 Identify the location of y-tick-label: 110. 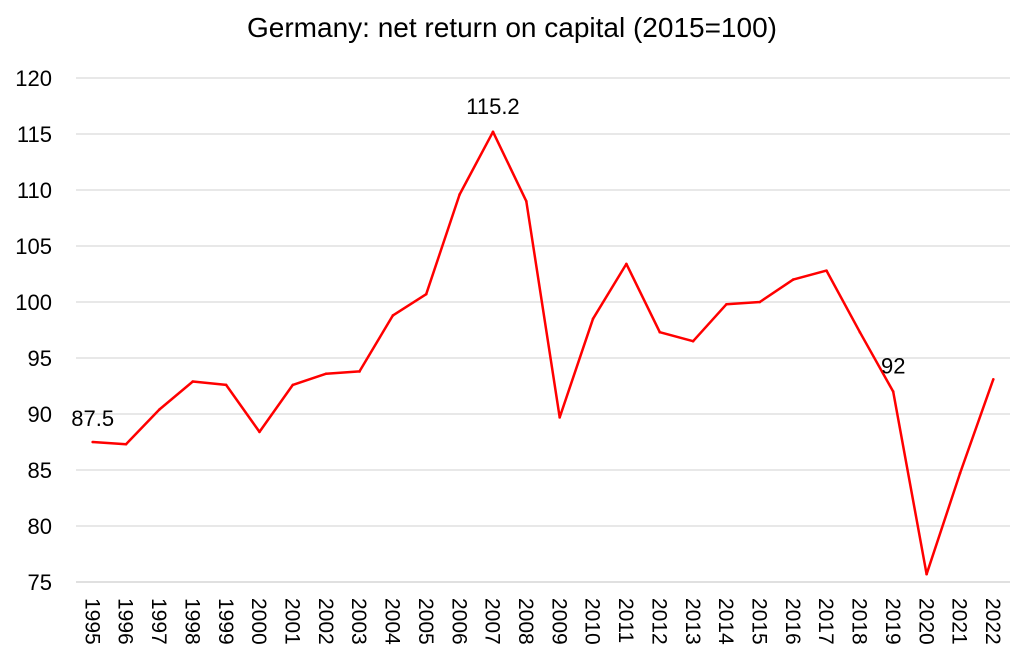
(34, 190).